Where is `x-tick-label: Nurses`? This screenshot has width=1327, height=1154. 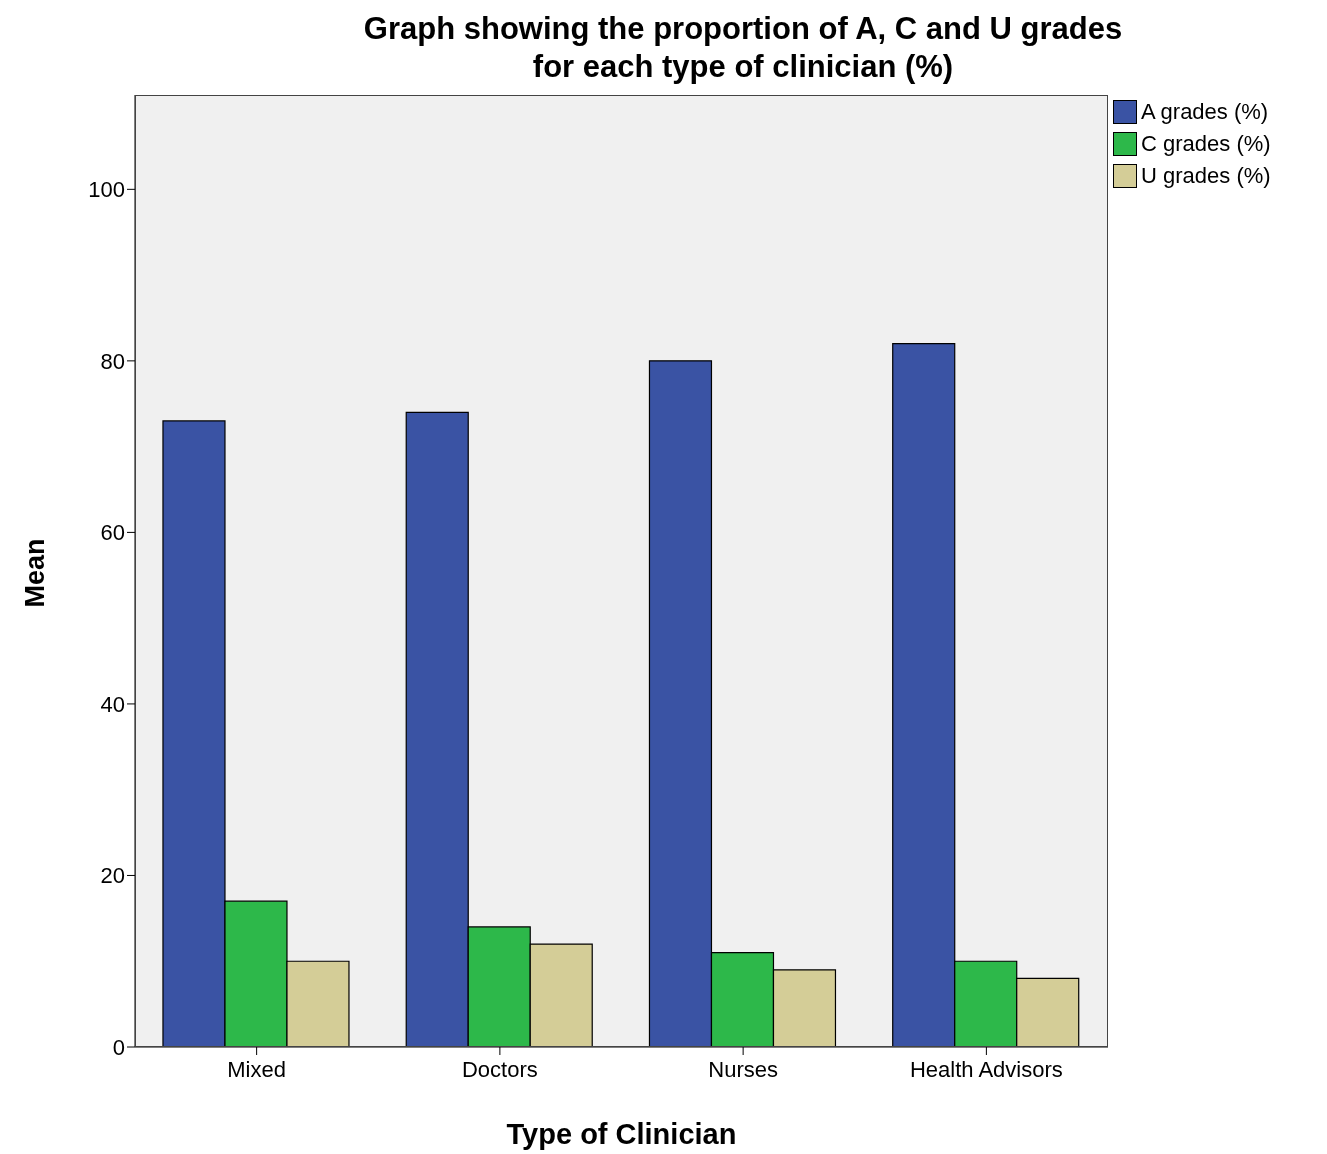 x-tick-label: Nurses is located at coordinates (743, 1069).